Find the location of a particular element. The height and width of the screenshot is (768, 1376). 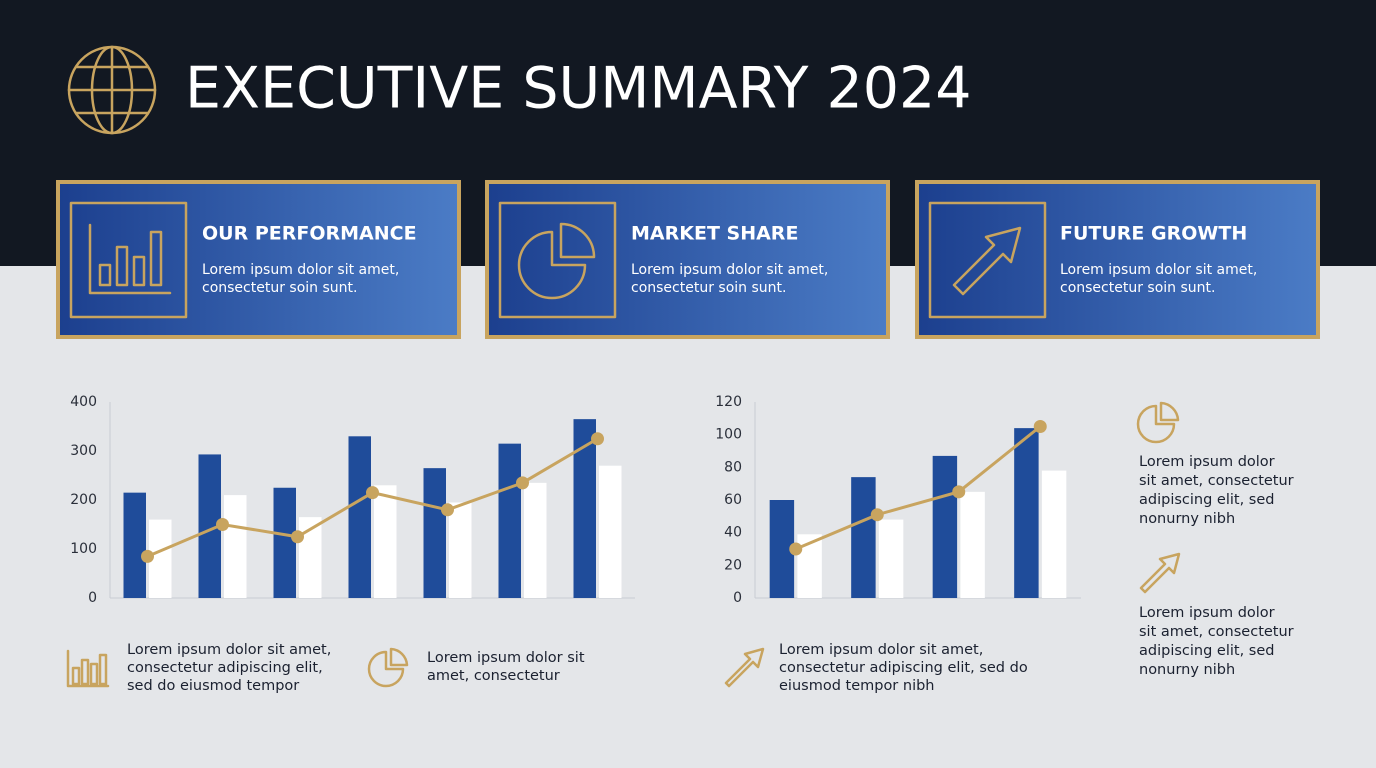

card-title: FUTURE GROWTH is located at coordinates (1153, 234).